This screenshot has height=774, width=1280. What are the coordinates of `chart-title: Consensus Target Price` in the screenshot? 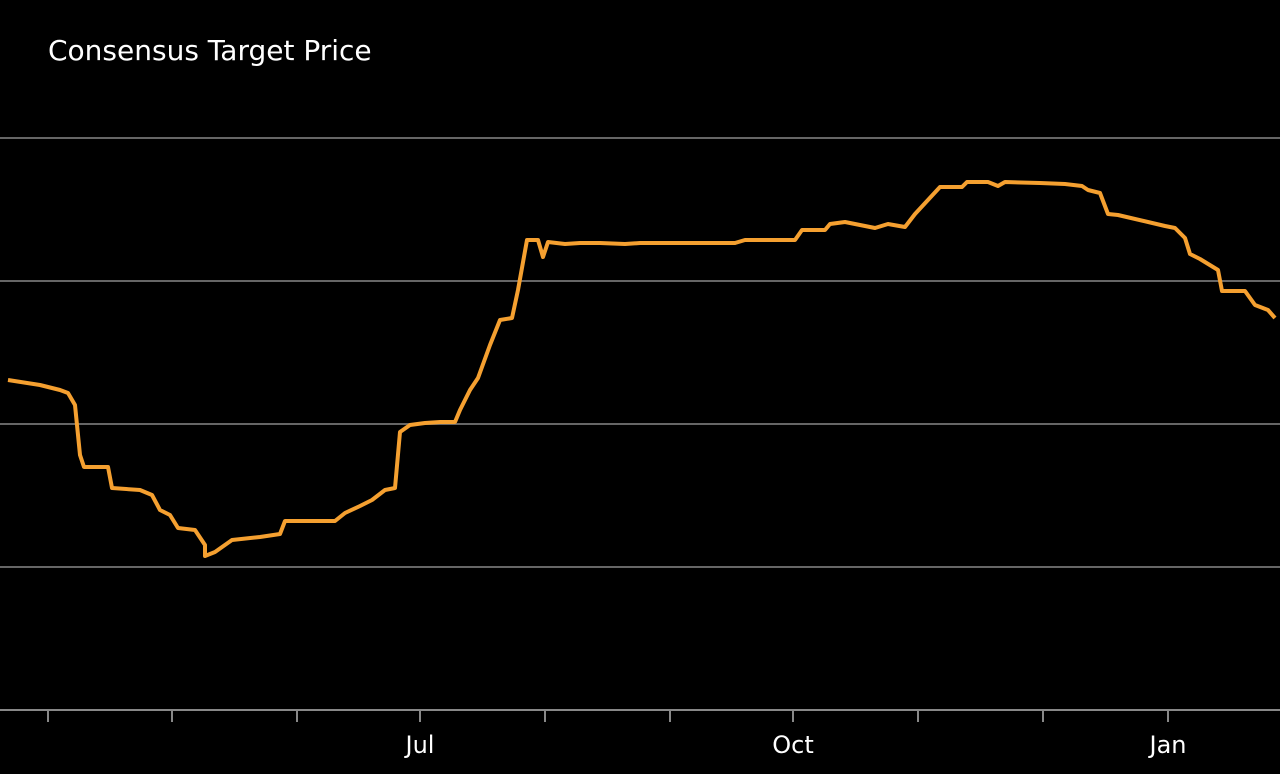 It's located at (210, 50).